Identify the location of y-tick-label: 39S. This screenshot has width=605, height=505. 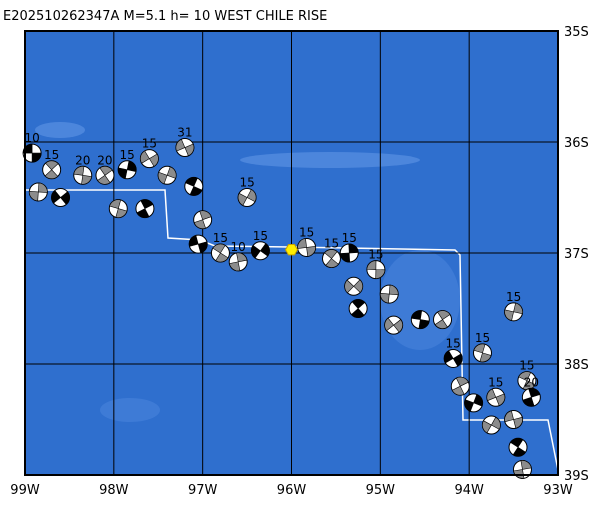
(576, 476).